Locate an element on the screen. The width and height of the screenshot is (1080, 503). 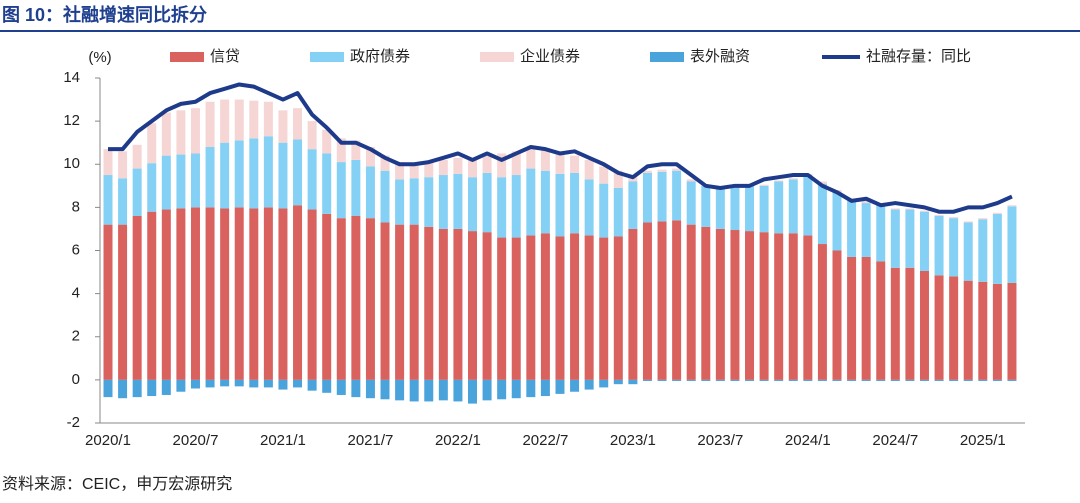
y-tick-label: 0 is located at coordinates (76, 379).